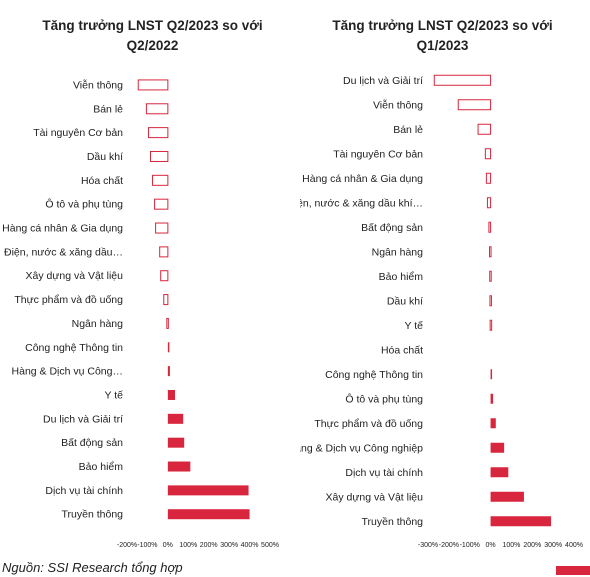  I want to click on legend-swatch, so click(573, 570).